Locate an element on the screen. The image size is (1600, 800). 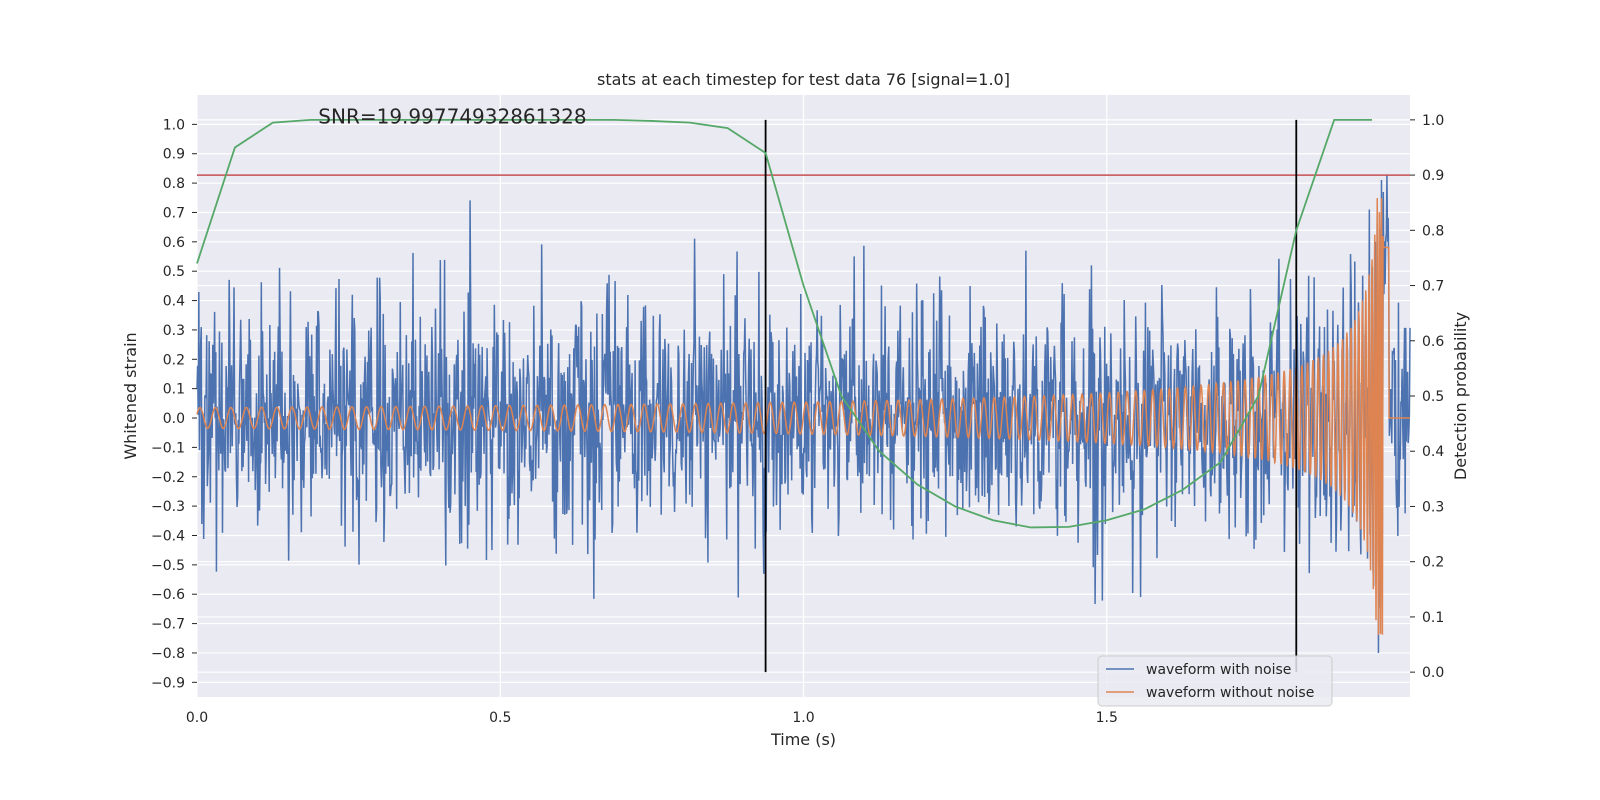
y-axis-label: Whitened strain is located at coordinates (130, 395).